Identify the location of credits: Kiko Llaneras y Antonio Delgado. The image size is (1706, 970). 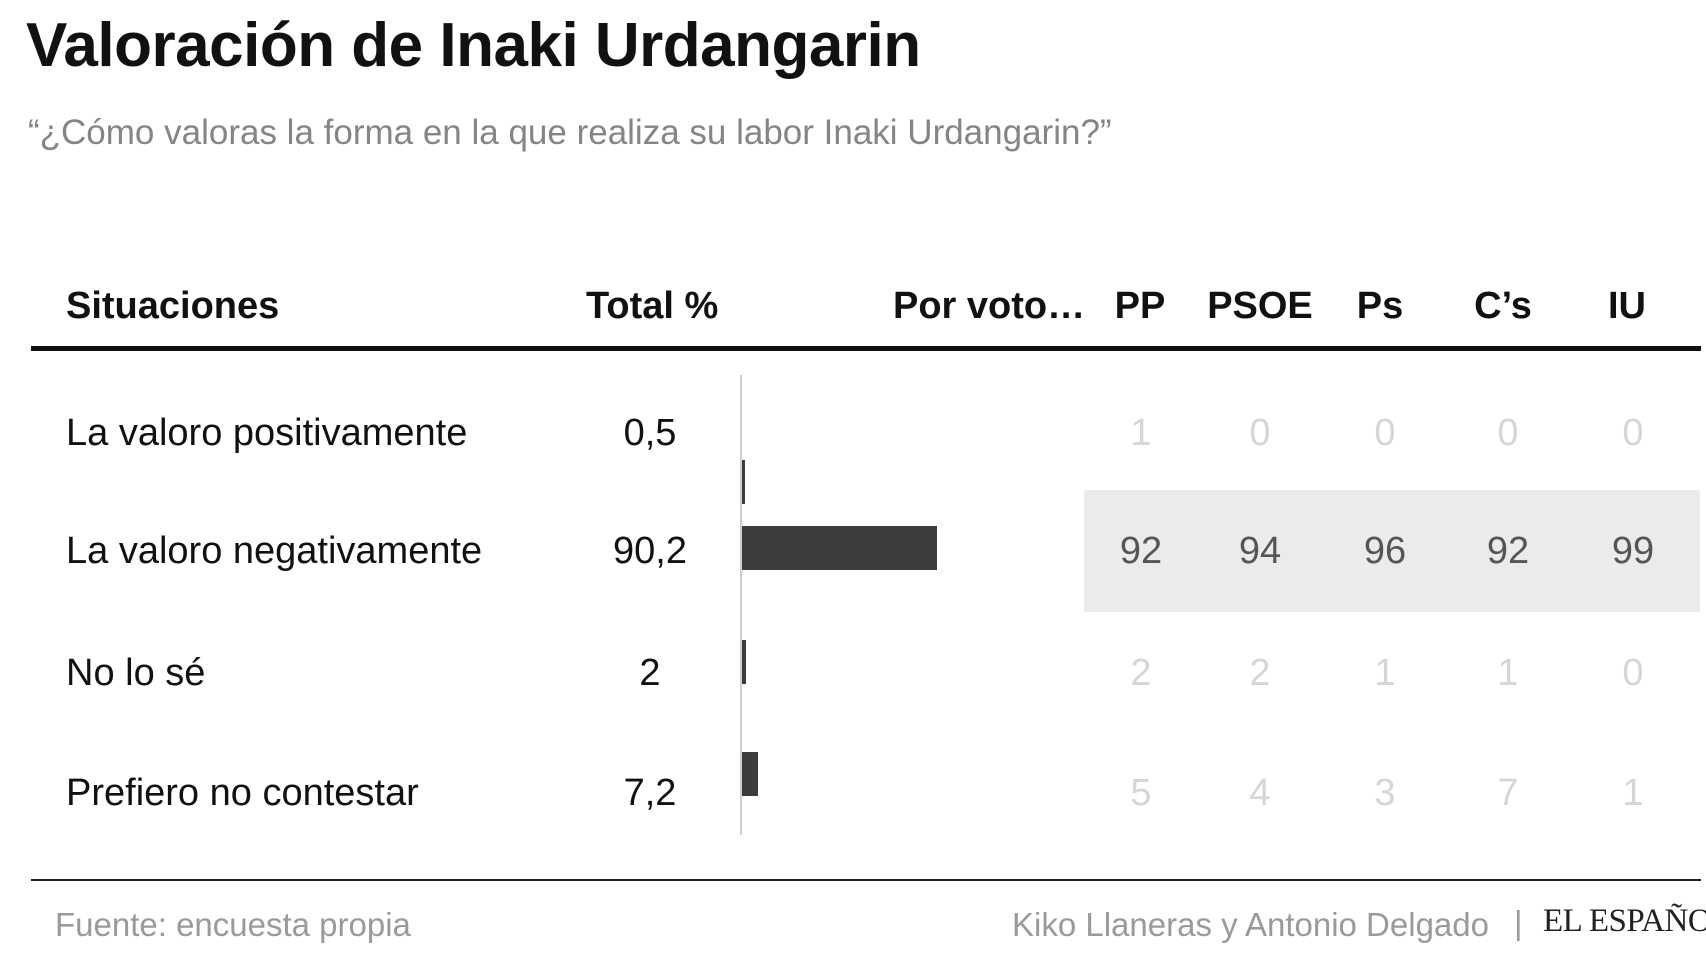
(1250, 924).